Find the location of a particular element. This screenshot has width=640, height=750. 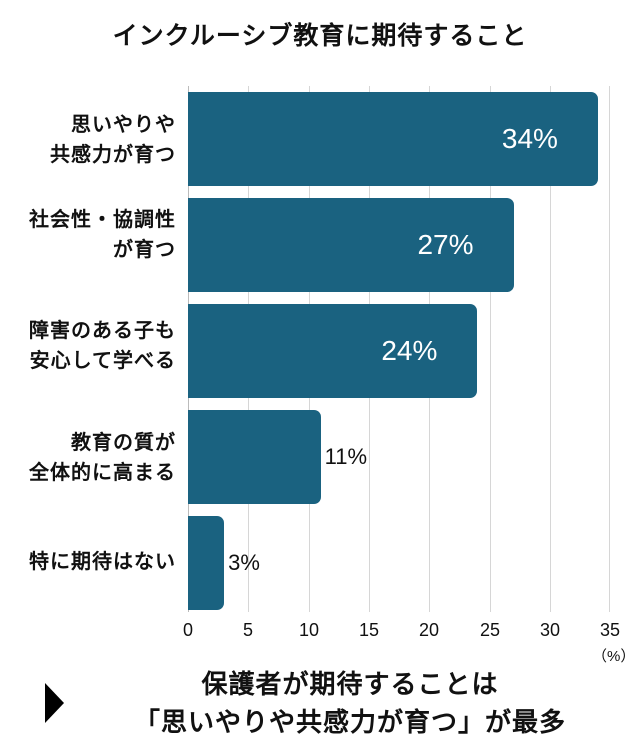

category-line: 共感力が育つ is located at coordinates (113, 154).